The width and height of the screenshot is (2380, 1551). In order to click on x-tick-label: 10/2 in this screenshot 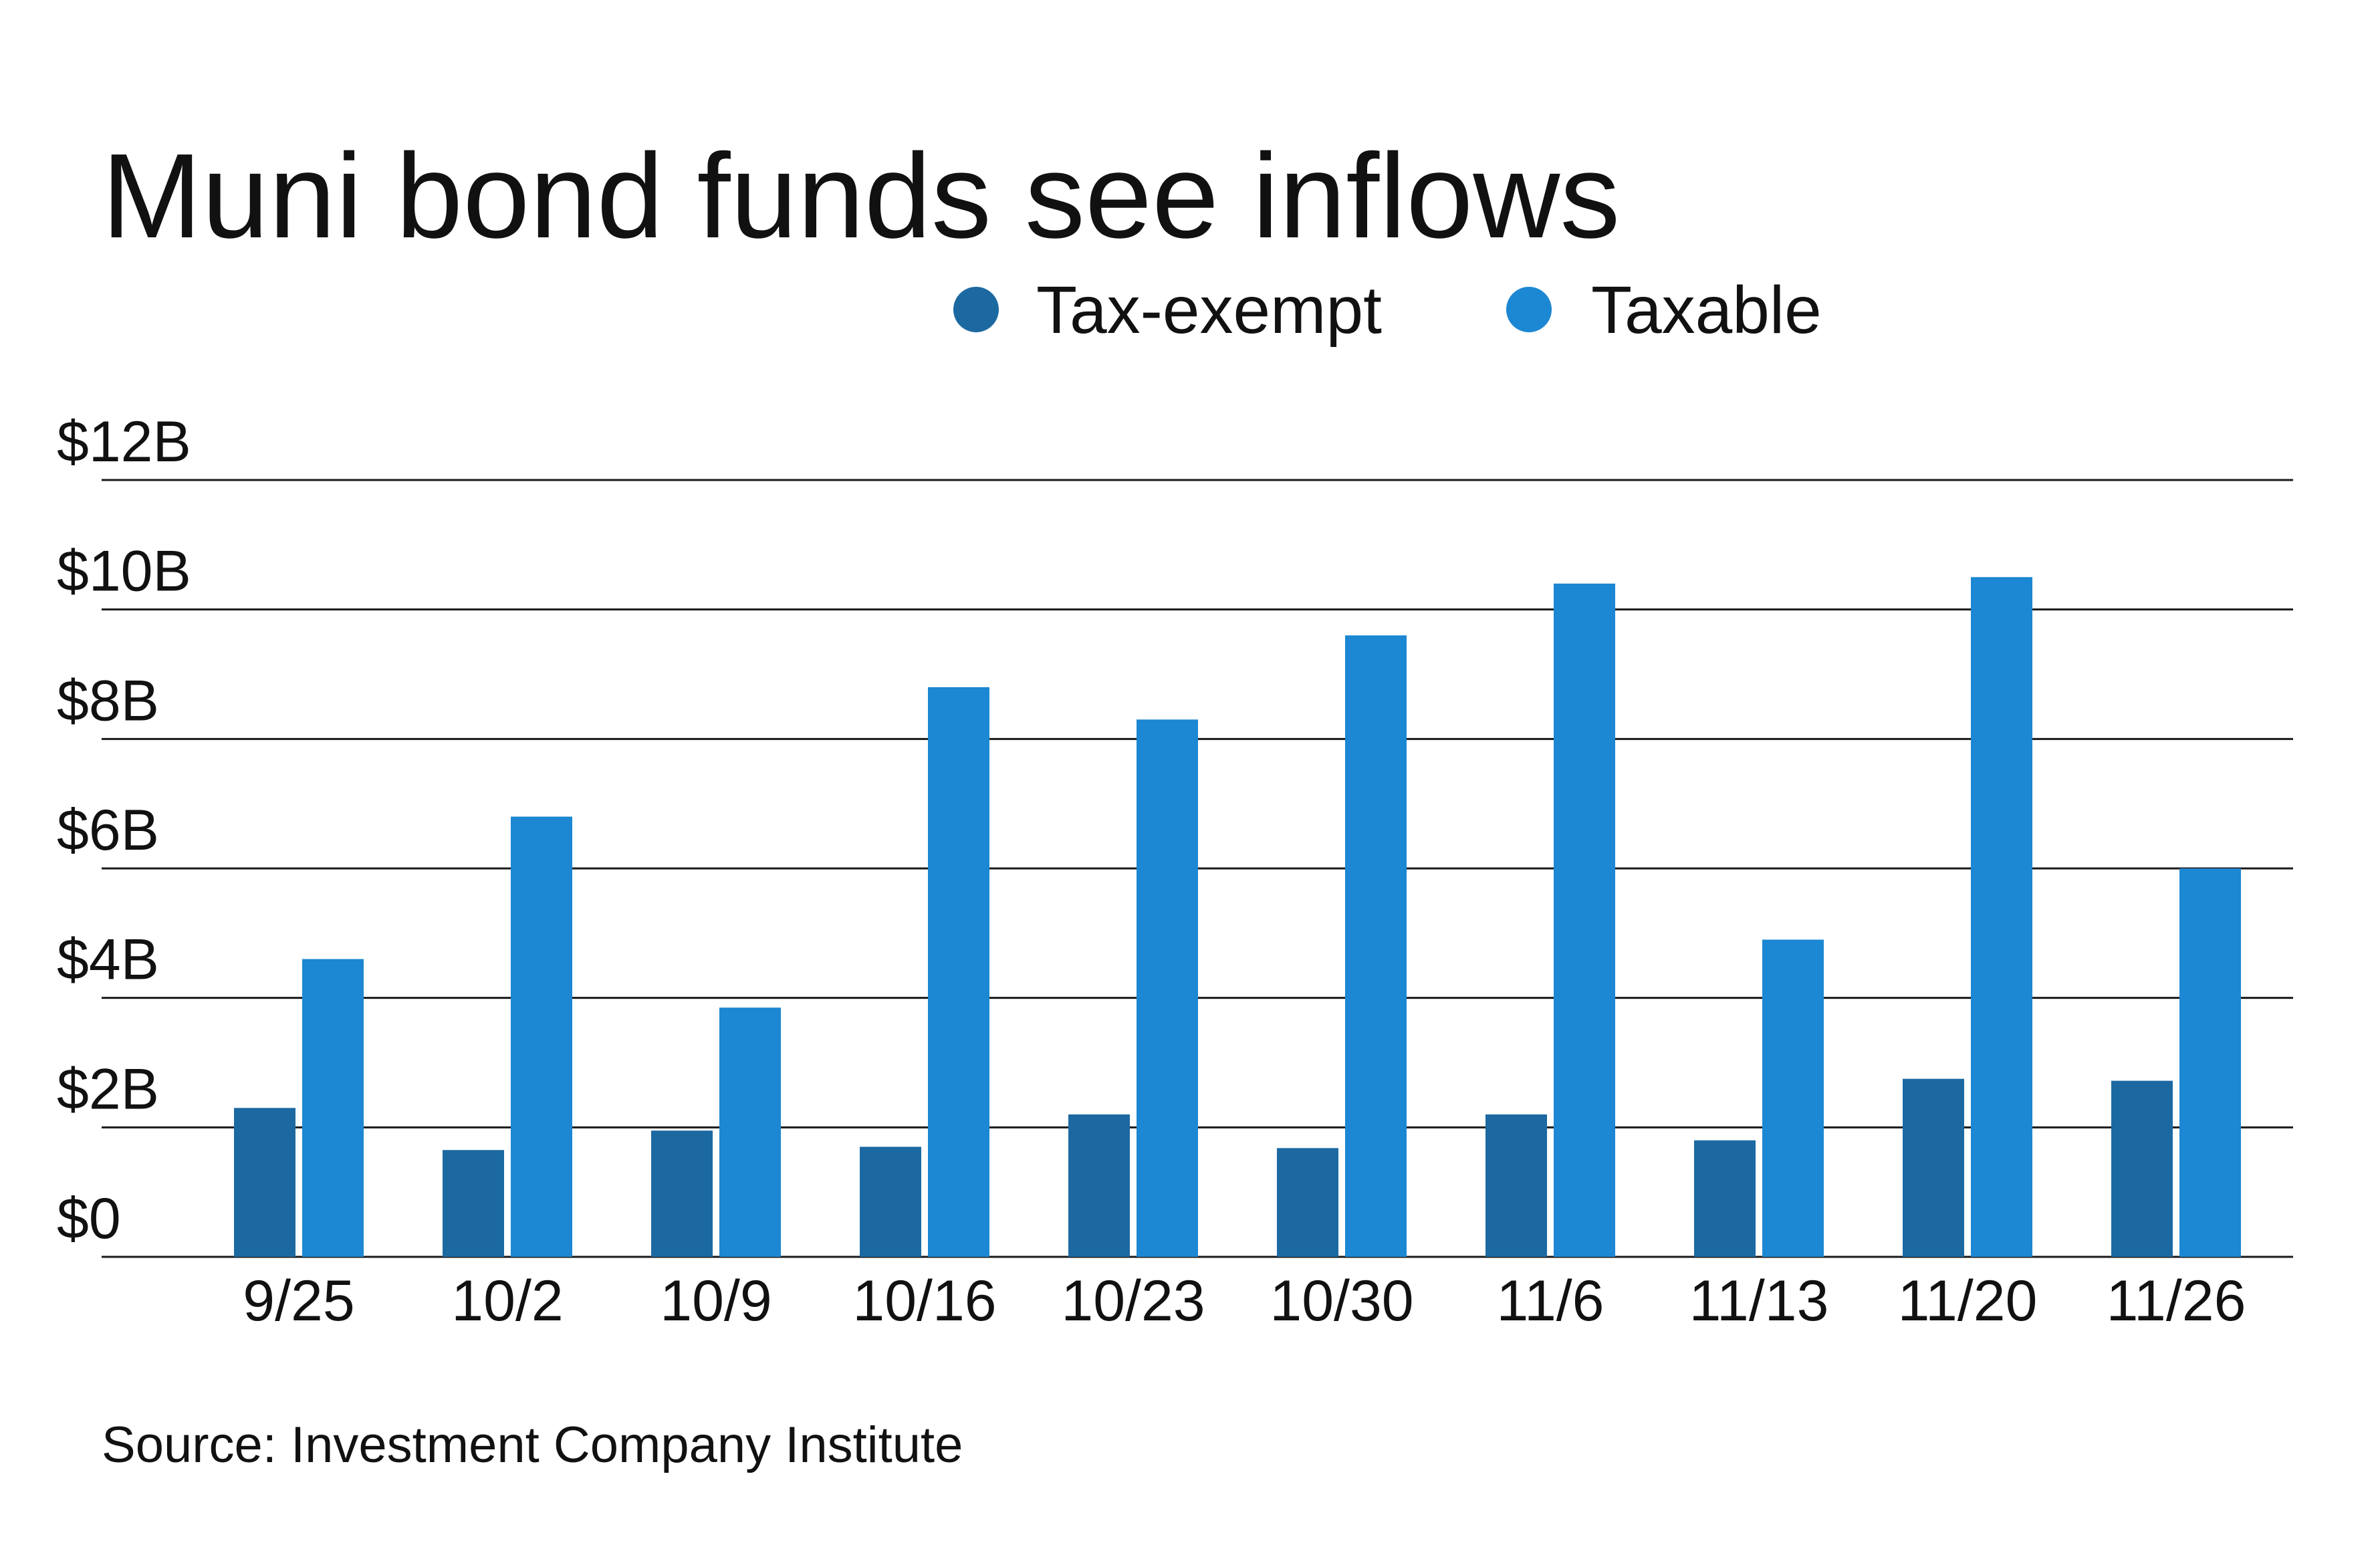, I will do `click(507, 1301)`.